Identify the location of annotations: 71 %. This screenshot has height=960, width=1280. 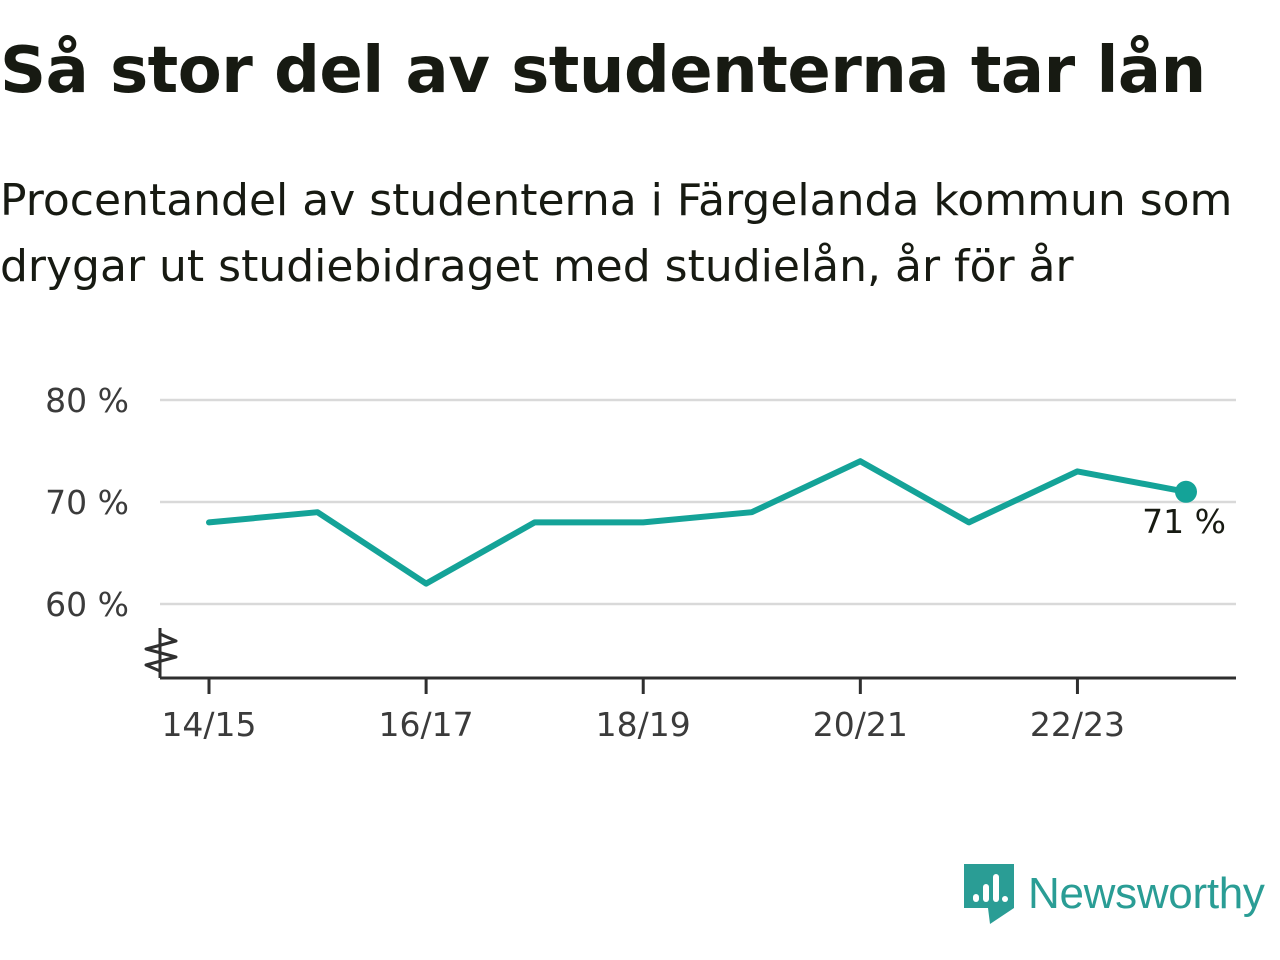
(1184, 521).